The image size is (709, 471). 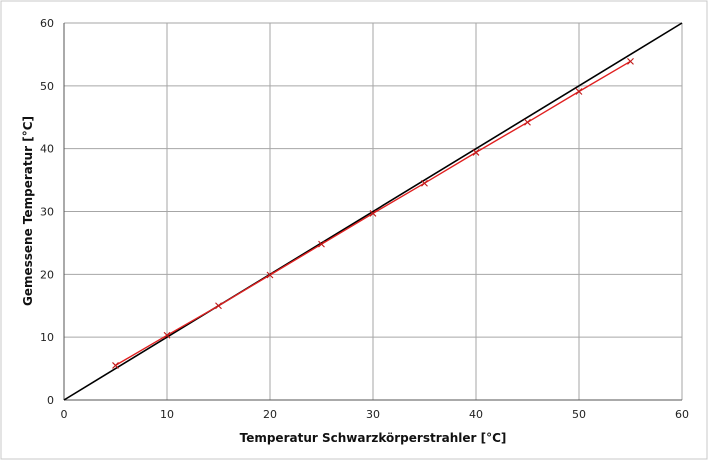 What do you see at coordinates (50, 400) in the screenshot?
I see `y-tick-label: 0` at bounding box center [50, 400].